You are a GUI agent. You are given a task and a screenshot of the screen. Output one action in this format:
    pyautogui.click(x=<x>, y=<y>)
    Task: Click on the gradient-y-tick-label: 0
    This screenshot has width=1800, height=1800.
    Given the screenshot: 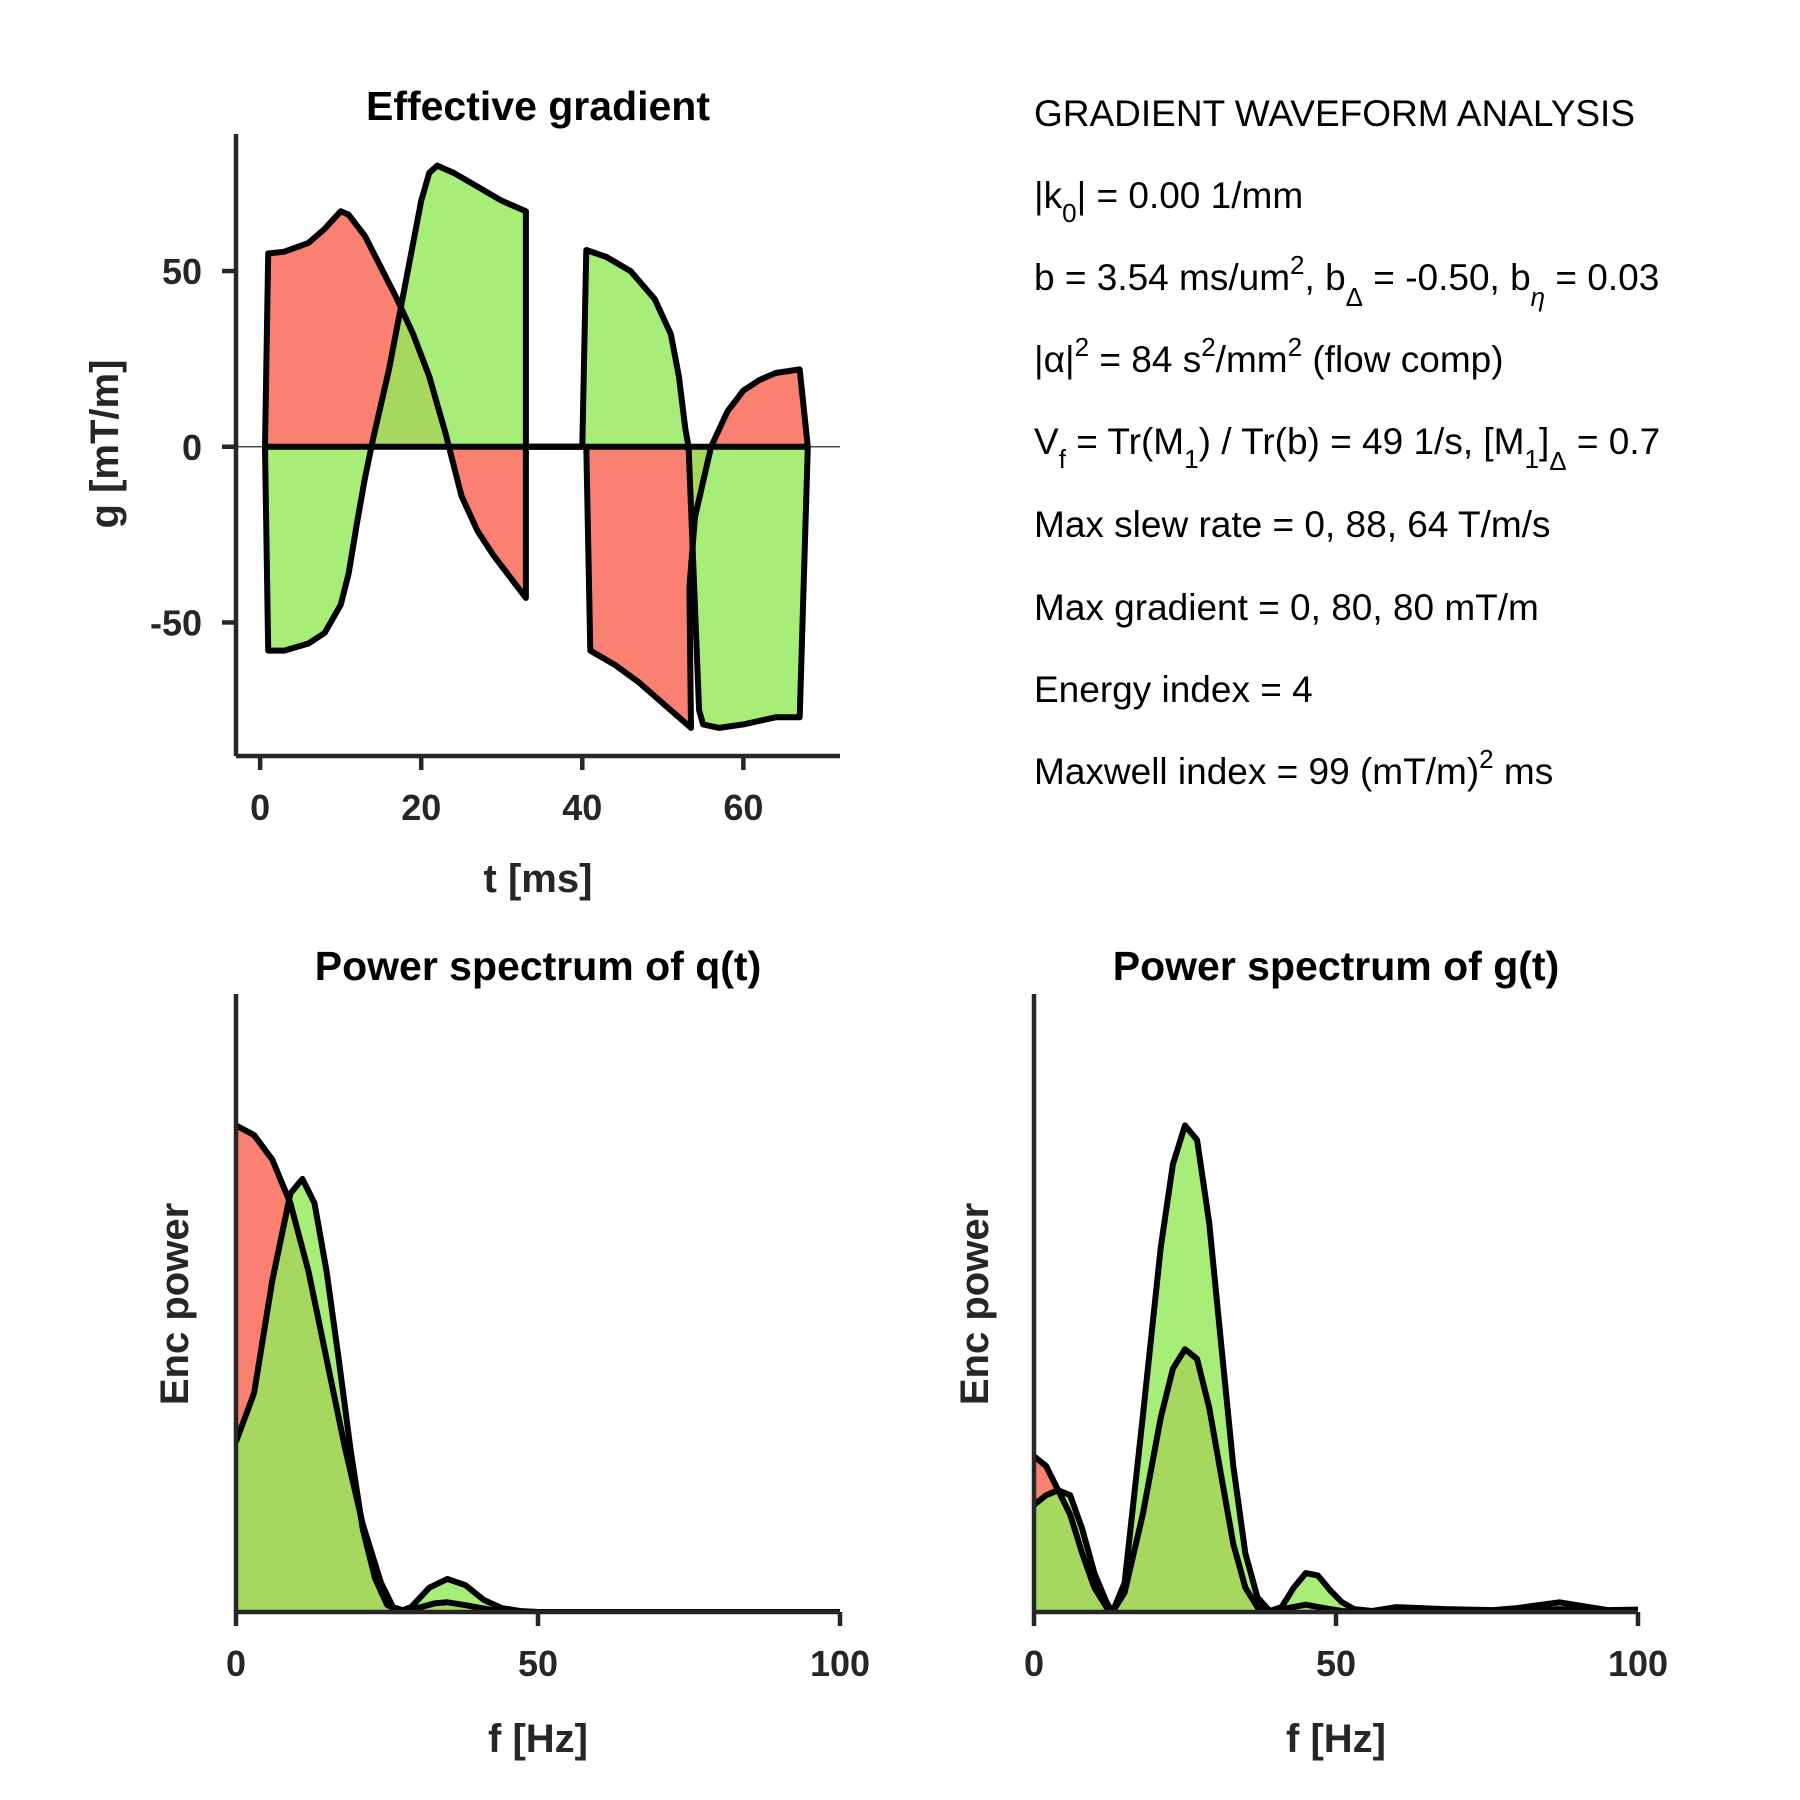 What is the action you would take?
    pyautogui.click(x=192, y=447)
    